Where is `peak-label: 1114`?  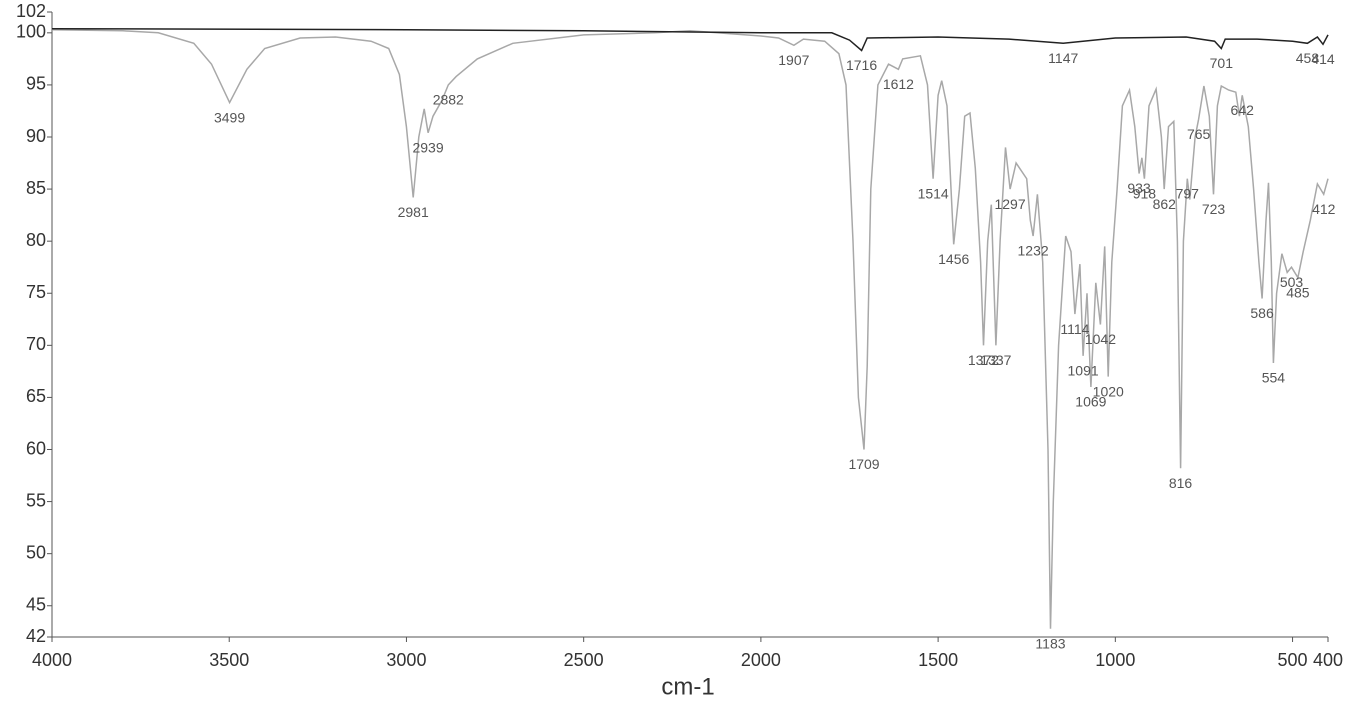
peak-label: 1114 is located at coordinates (1074, 329).